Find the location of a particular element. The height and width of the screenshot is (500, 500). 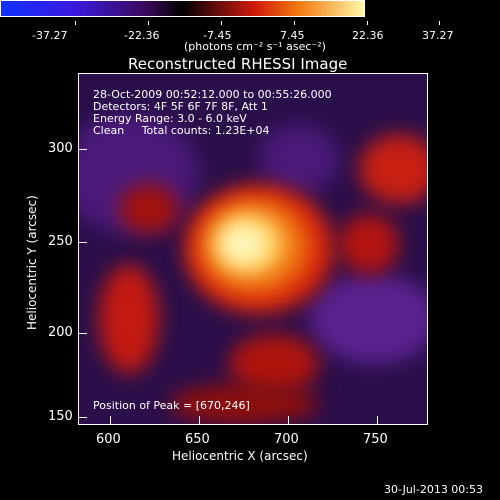

colorbar-label: -7.45 is located at coordinates (217, 35).